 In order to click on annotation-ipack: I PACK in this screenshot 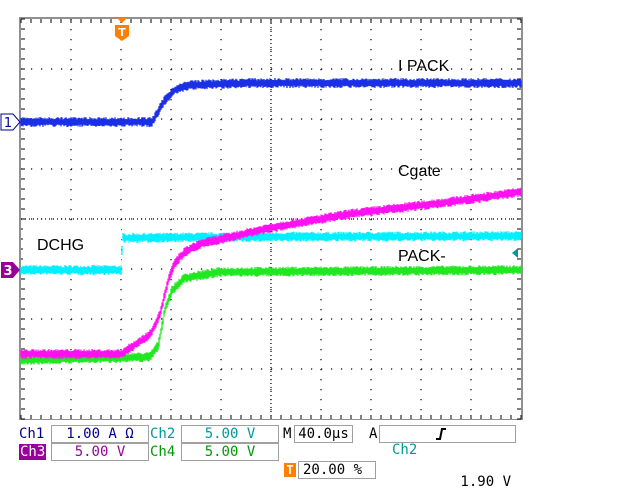, I will do `click(424, 66)`.